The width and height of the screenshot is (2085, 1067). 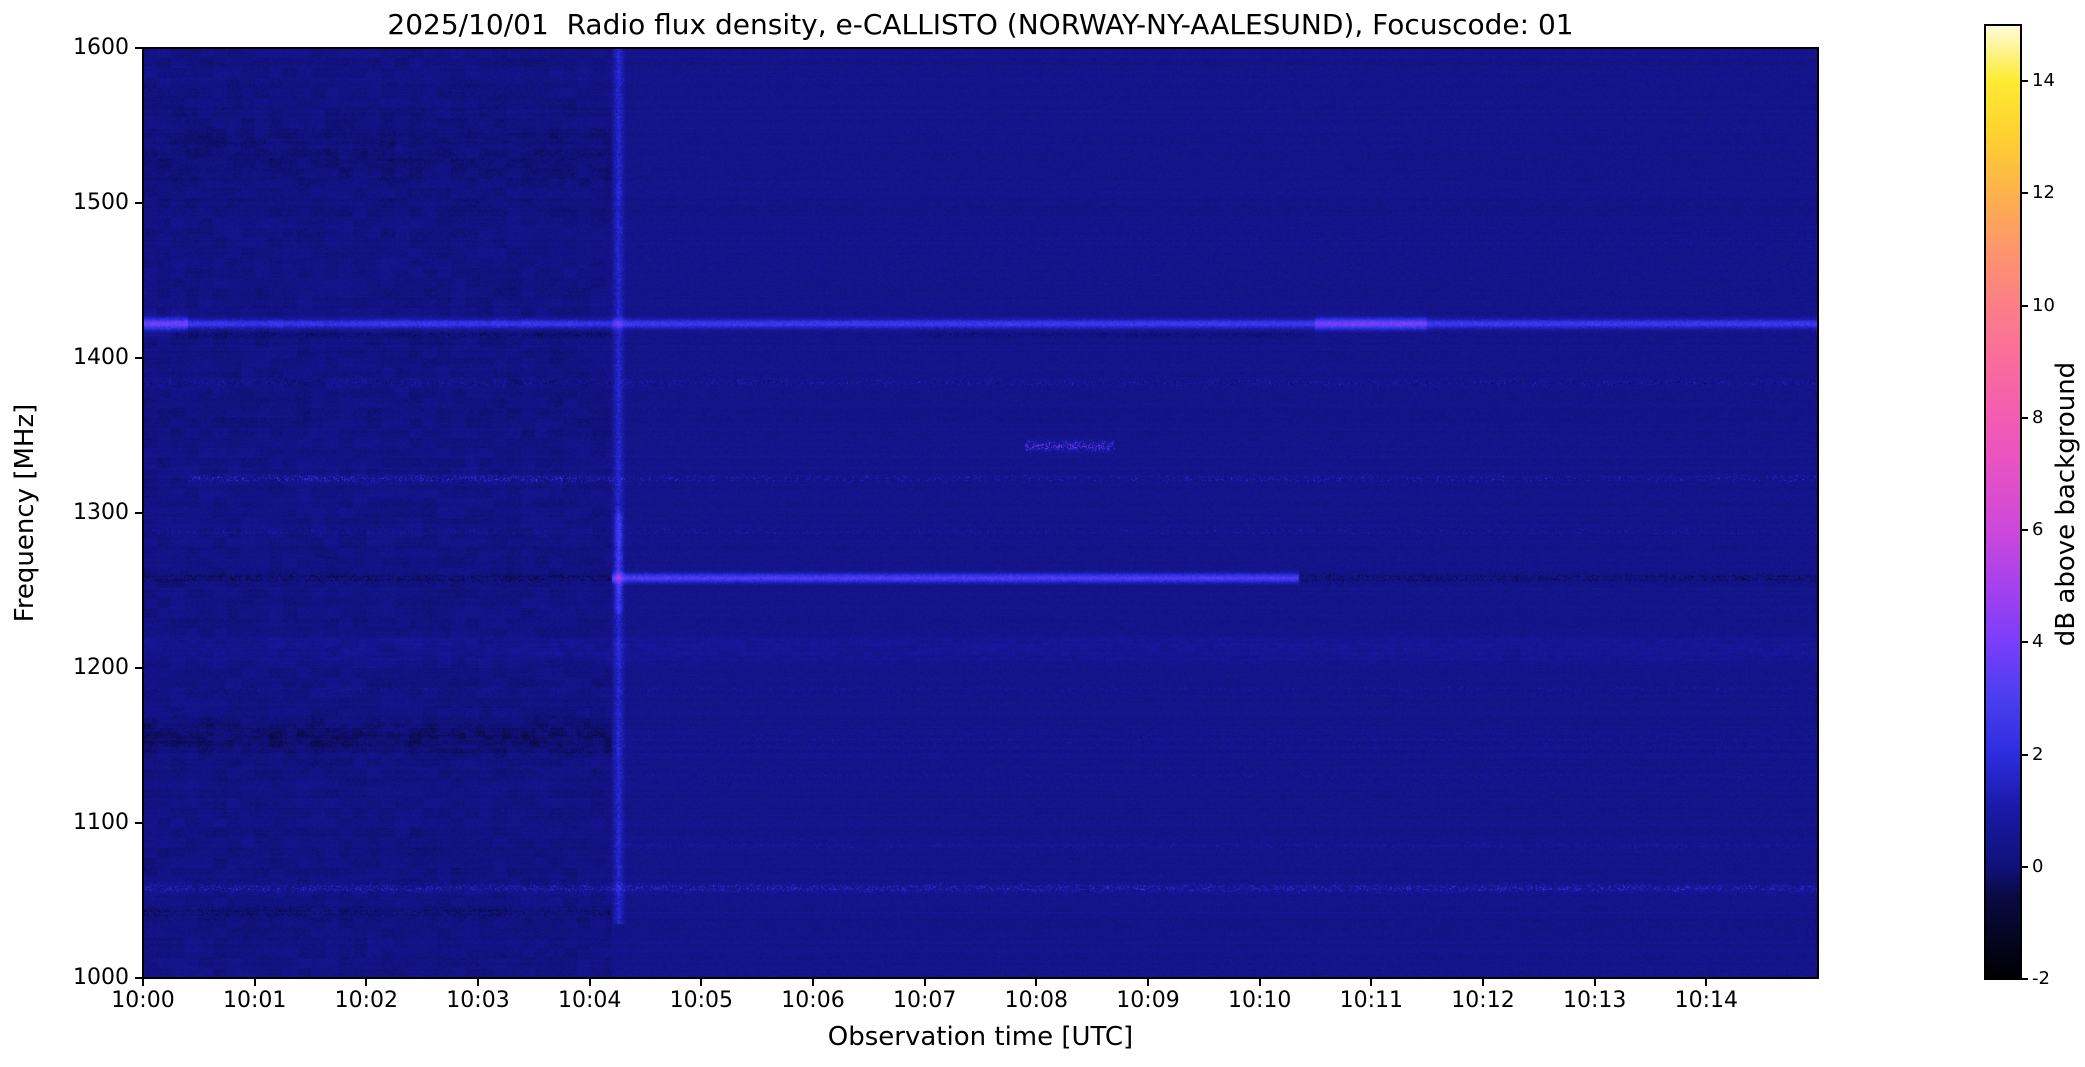 What do you see at coordinates (1036, 1000) in the screenshot?
I see `x-tick-label: 10:08` at bounding box center [1036, 1000].